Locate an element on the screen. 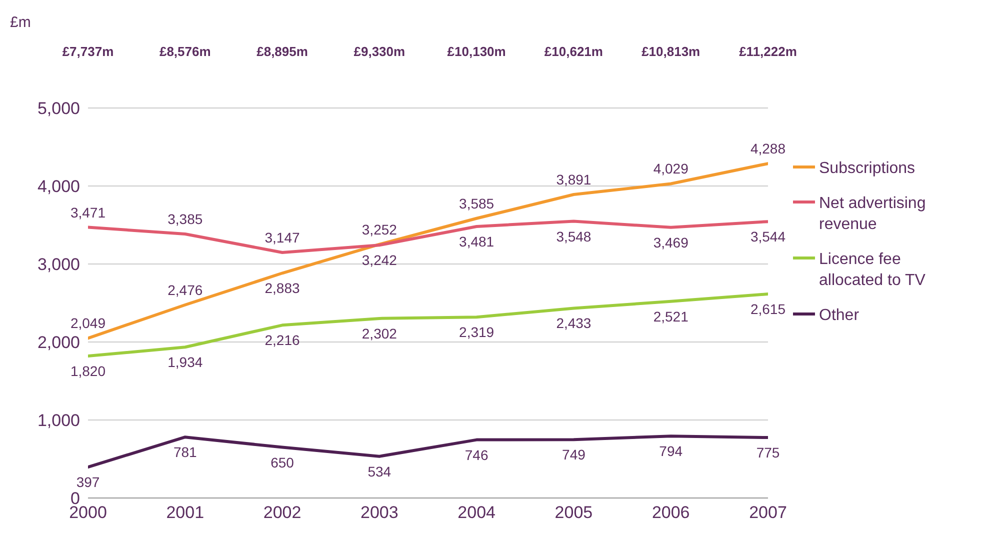 The height and width of the screenshot is (554, 993). data-label: 2,883 is located at coordinates (282, 288).